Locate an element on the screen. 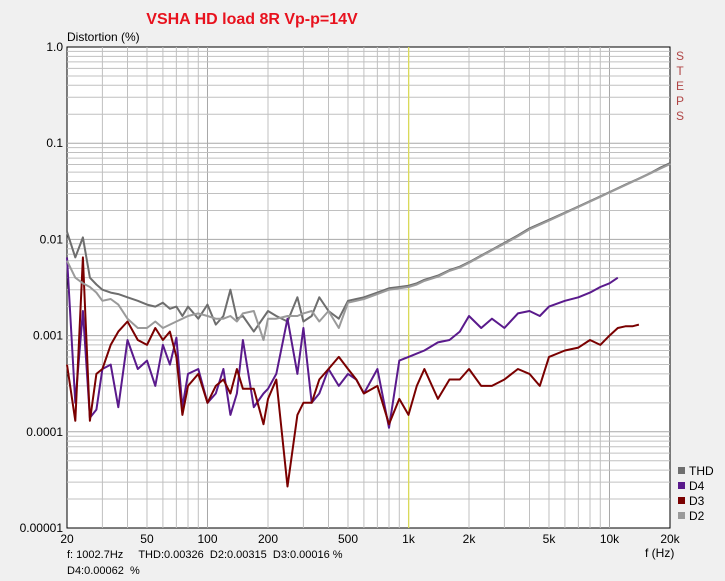  y-tick-label: 1.0 is located at coordinates (54, 47).